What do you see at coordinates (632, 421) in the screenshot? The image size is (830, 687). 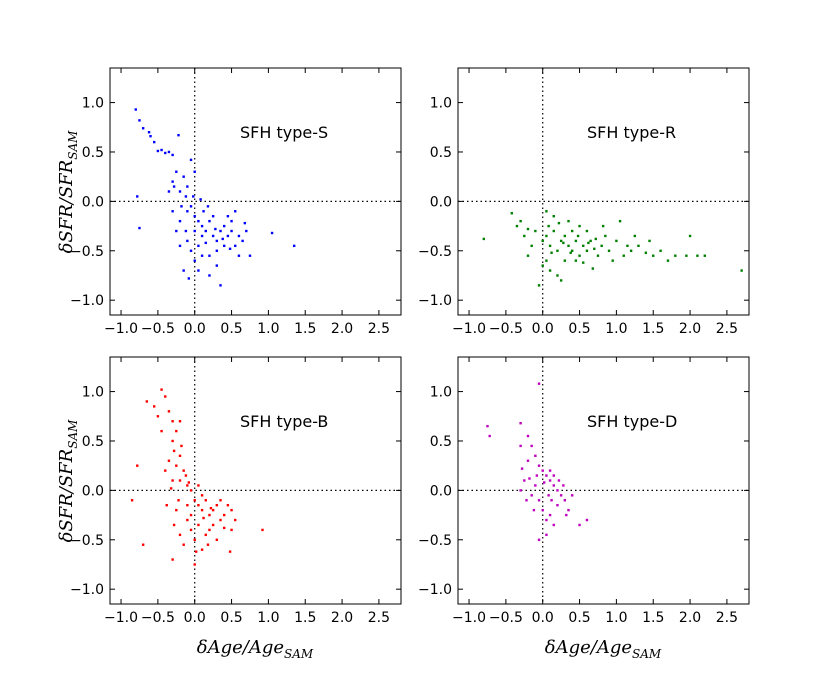 I see `panel-label-d: SFH type-D` at bounding box center [632, 421].